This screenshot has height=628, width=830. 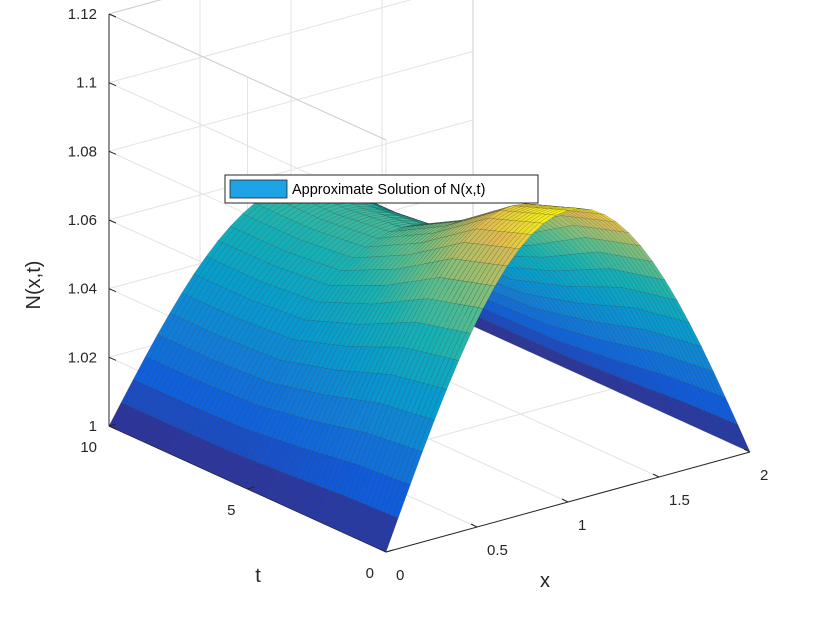 I want to click on t-tick-label: 5, so click(x=231, y=510).